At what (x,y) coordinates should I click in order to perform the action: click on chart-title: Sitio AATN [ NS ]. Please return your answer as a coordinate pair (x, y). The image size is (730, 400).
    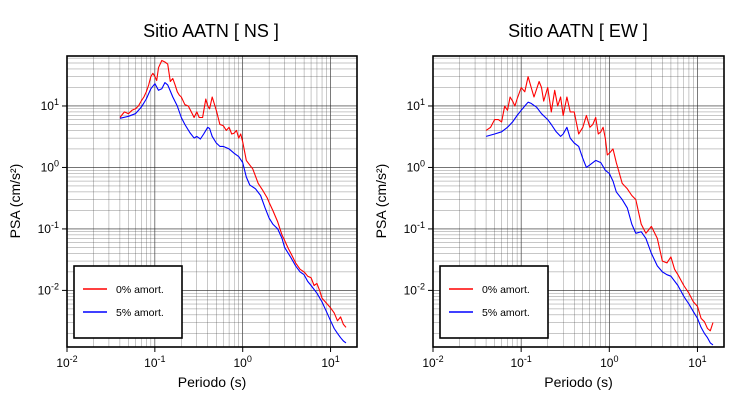
    Looking at the image, I should click on (211, 31).